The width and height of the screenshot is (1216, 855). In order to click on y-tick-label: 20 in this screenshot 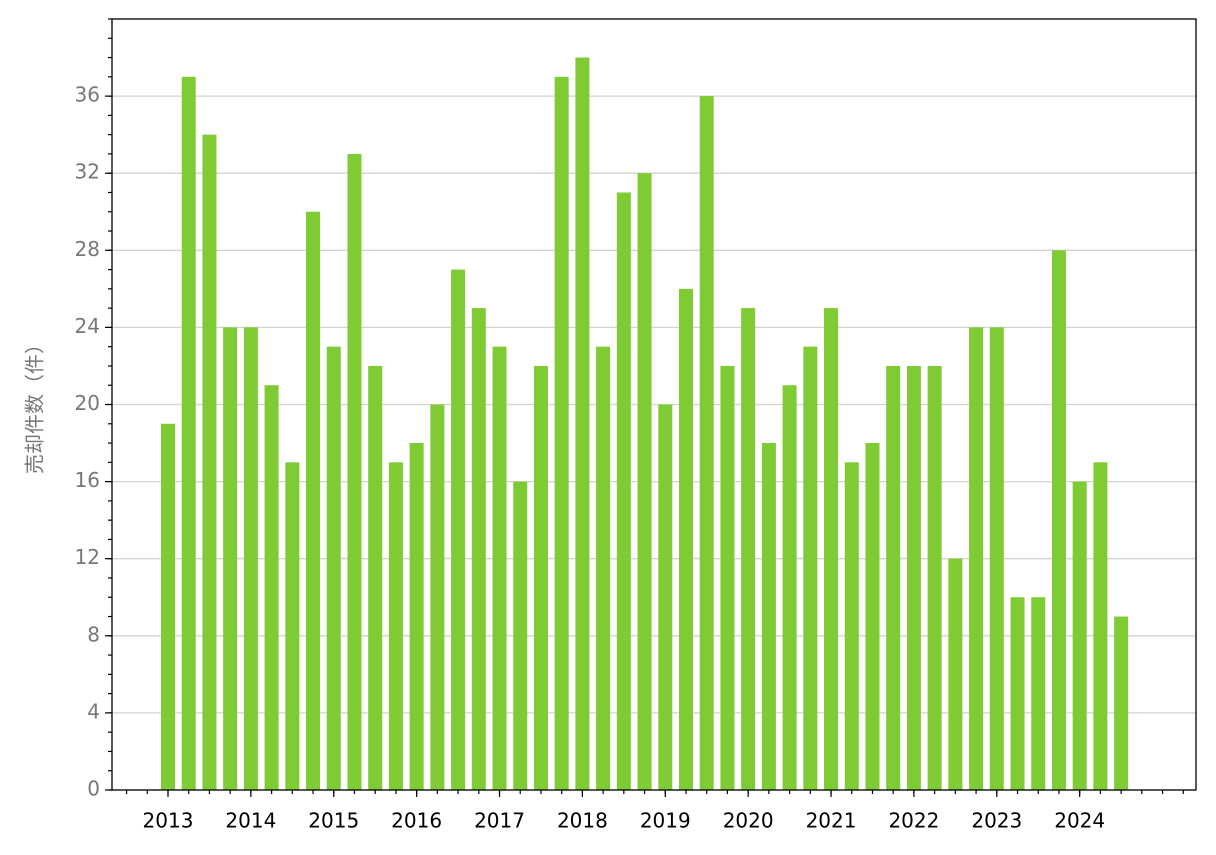, I will do `click(87, 403)`.